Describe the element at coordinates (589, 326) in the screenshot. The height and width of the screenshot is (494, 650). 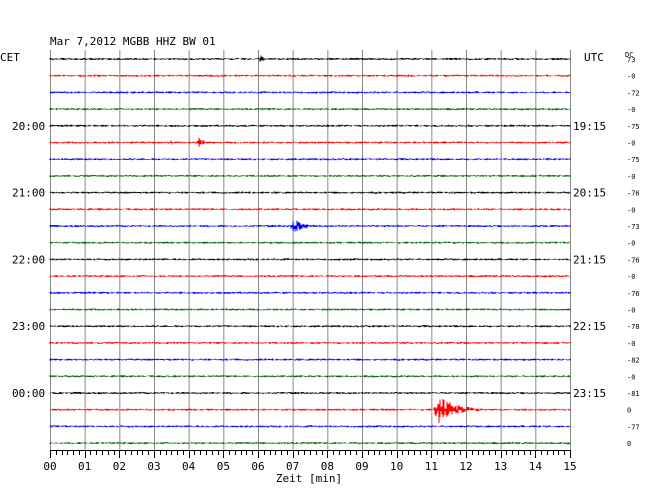
I see `right-hour-label: 22:15` at that location.